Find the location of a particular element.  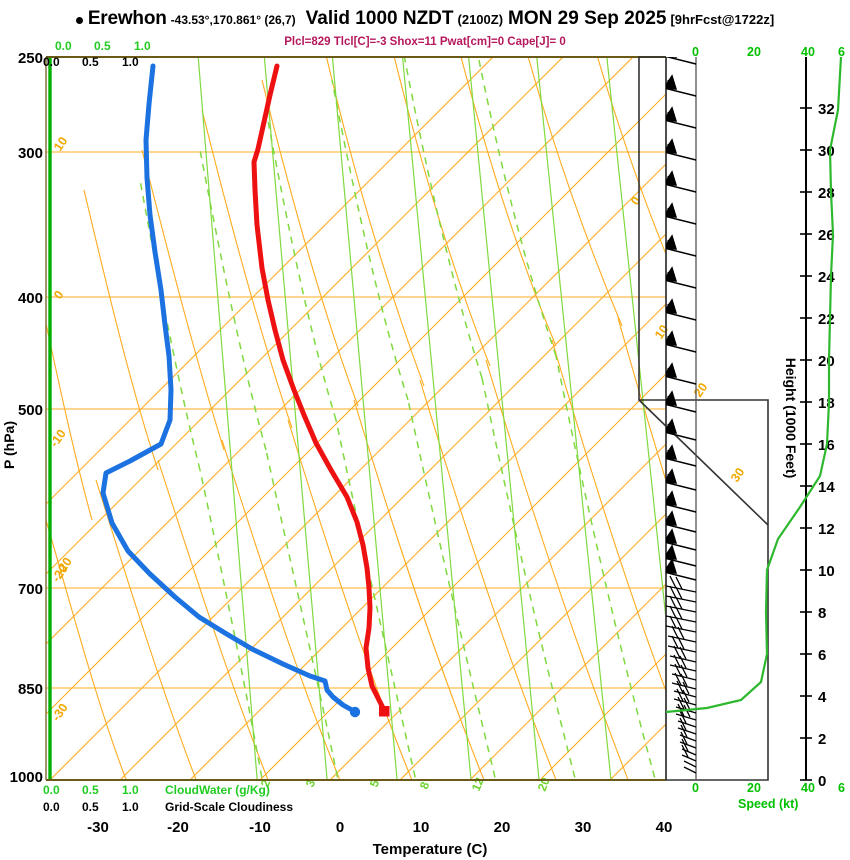

h-tick-2: 2 is located at coordinates (822, 739).